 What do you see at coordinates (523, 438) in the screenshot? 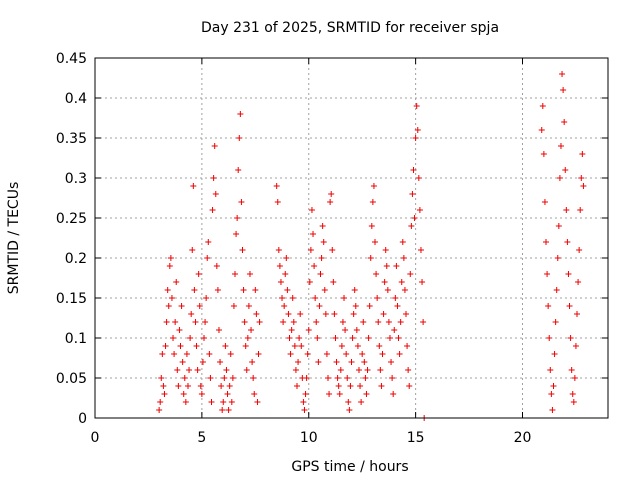
I see `x-tick-label: 20` at bounding box center [523, 438].